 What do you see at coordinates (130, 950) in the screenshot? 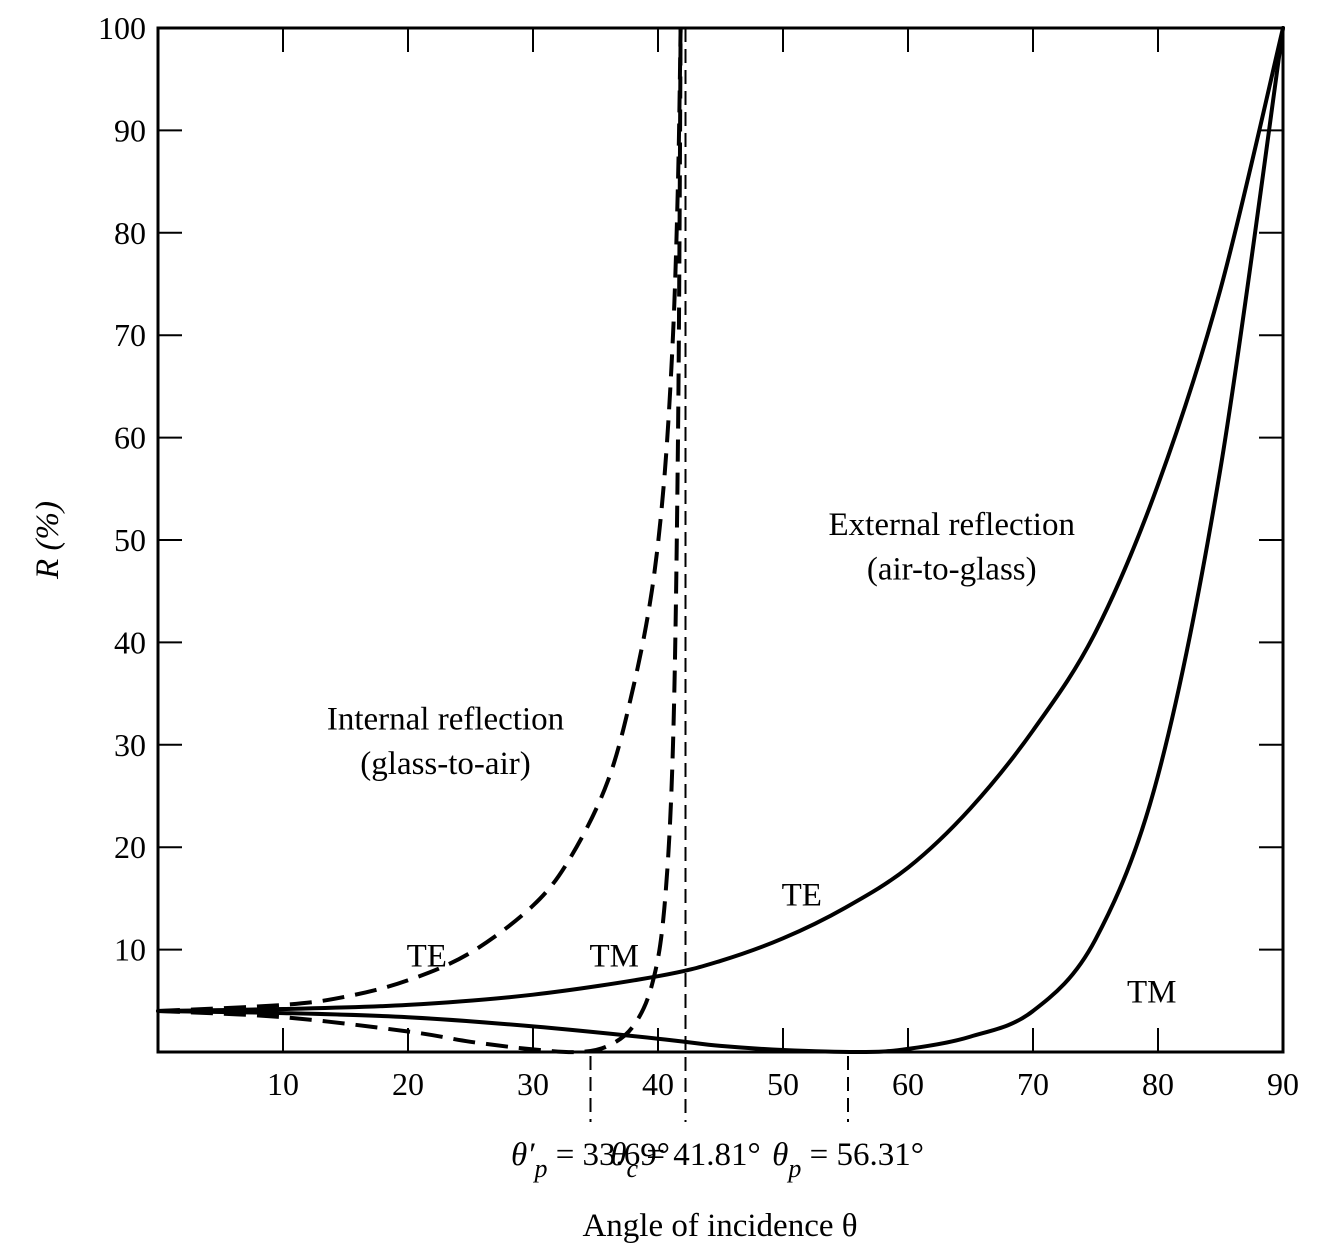
I see `y-tick-label: 10` at bounding box center [130, 950].